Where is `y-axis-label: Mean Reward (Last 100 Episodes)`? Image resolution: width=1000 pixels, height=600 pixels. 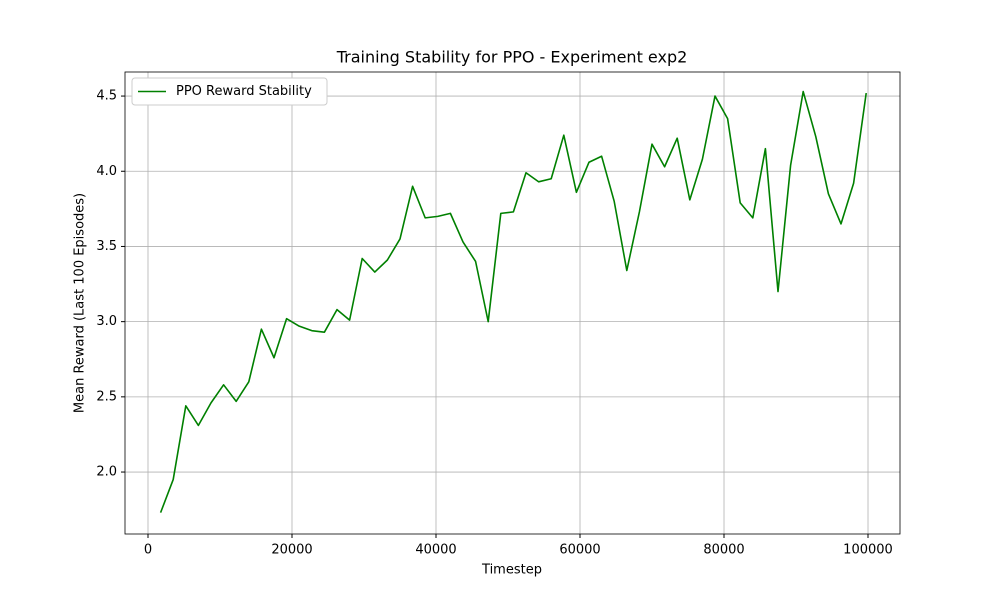 y-axis-label: Mean Reward (Last 100 Episodes) is located at coordinates (80, 303).